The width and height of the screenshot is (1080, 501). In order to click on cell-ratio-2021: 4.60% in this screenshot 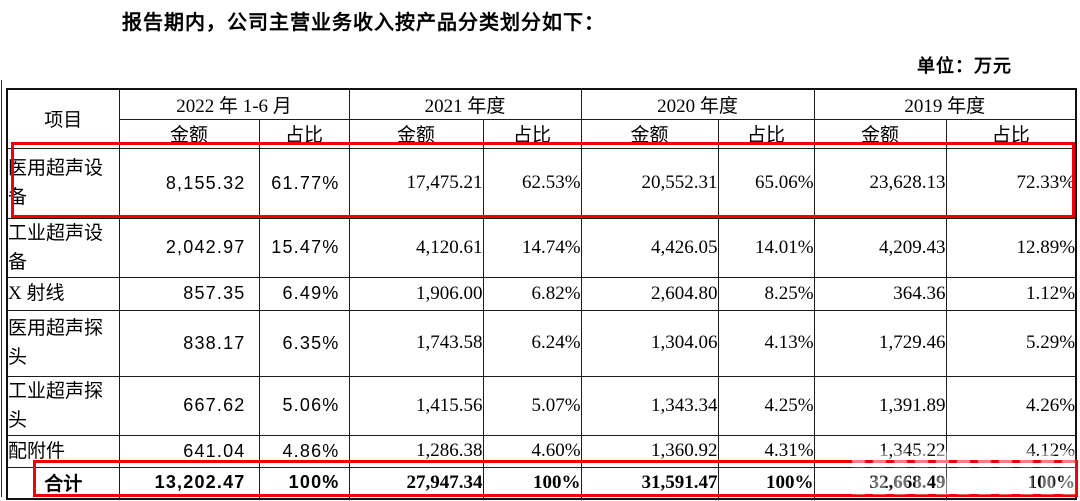, I will do `click(532, 451)`.